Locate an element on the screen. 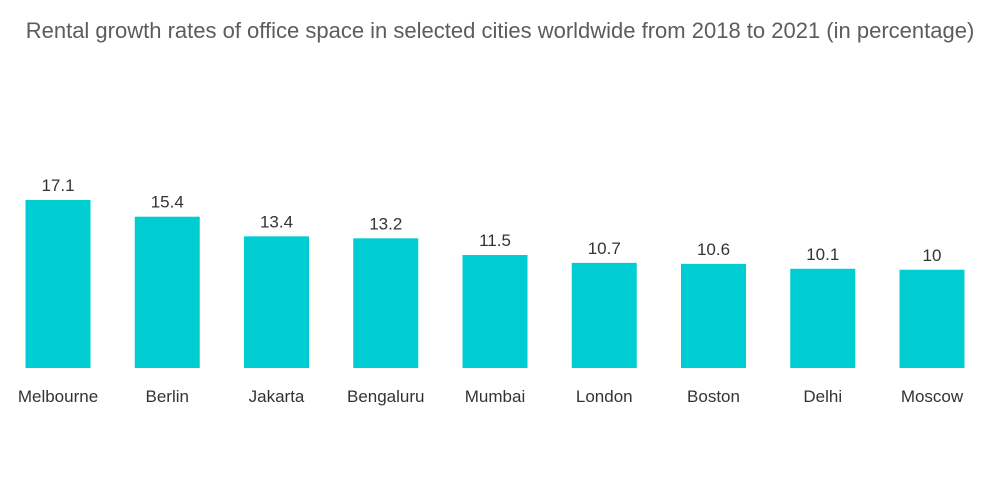  x-tick-label-mumbai: Mumbai is located at coordinates (495, 396).